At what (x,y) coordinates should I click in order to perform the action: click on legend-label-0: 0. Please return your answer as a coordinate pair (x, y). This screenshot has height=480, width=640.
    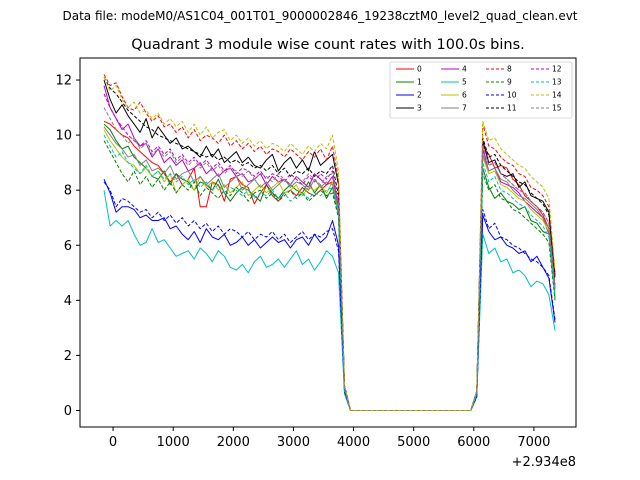
    Looking at the image, I should click on (419, 69).